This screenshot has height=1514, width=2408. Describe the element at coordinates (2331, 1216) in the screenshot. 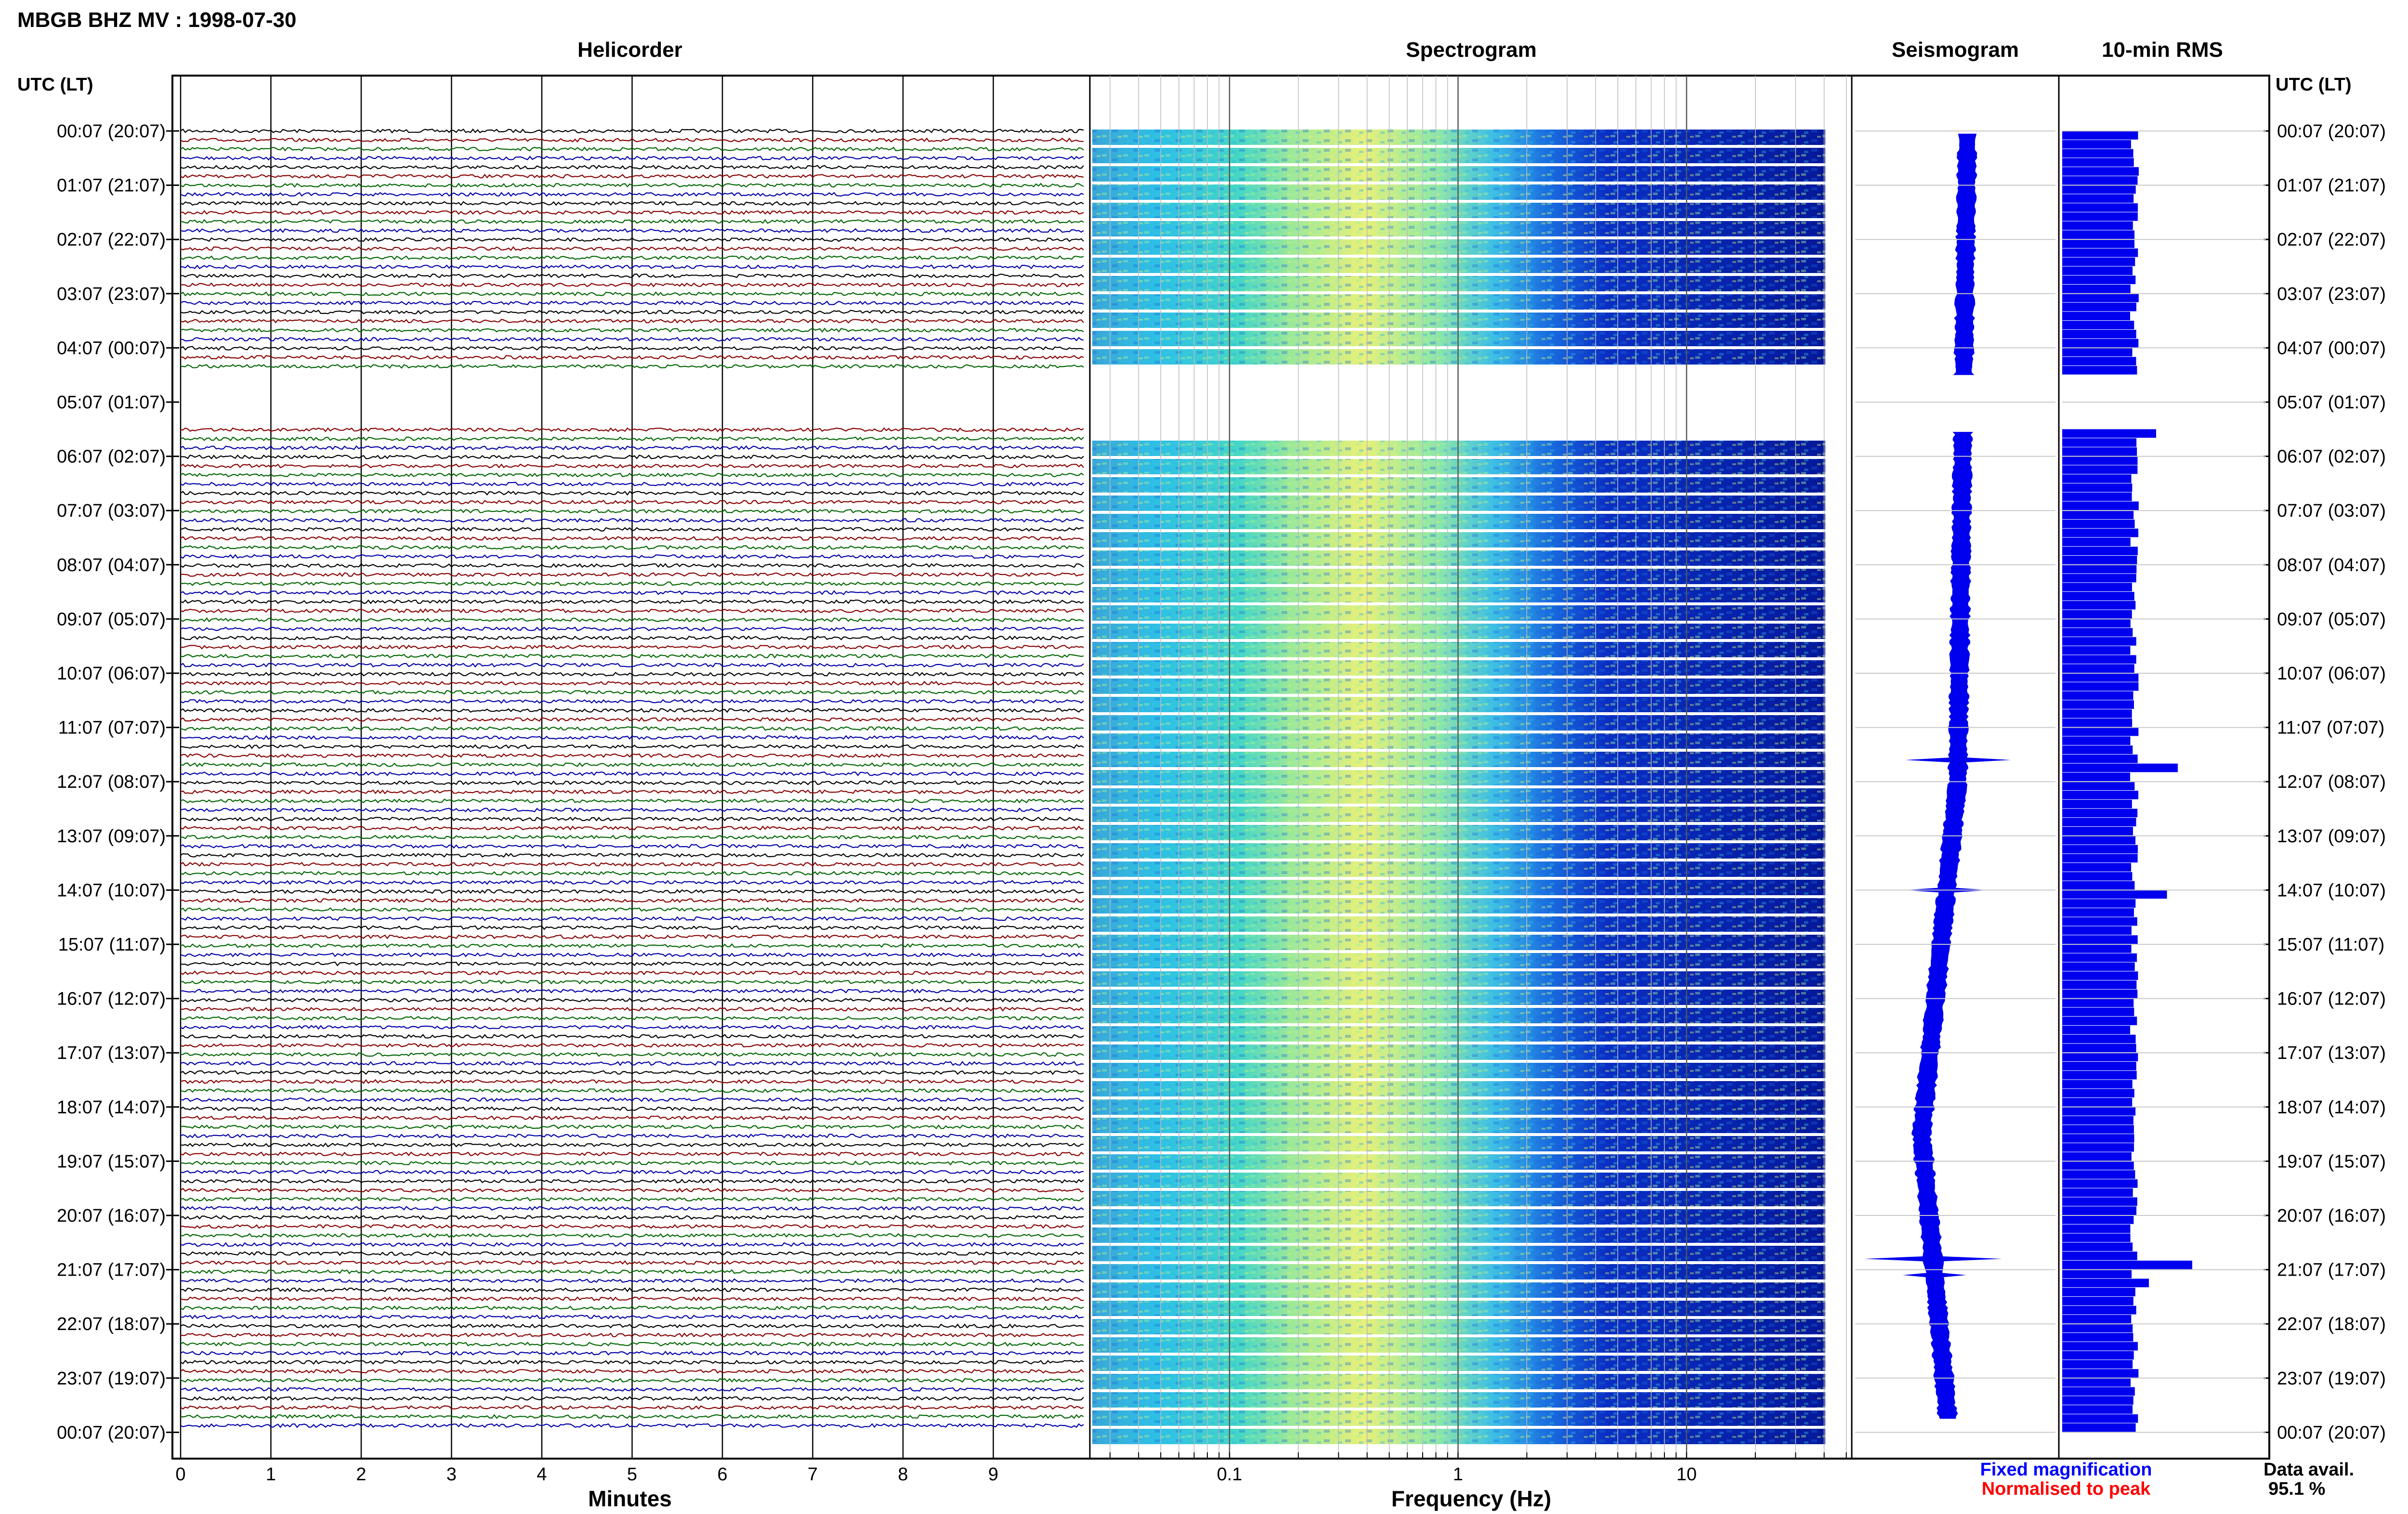

I see `time-label-right: 20:07 (16:07)` at that location.